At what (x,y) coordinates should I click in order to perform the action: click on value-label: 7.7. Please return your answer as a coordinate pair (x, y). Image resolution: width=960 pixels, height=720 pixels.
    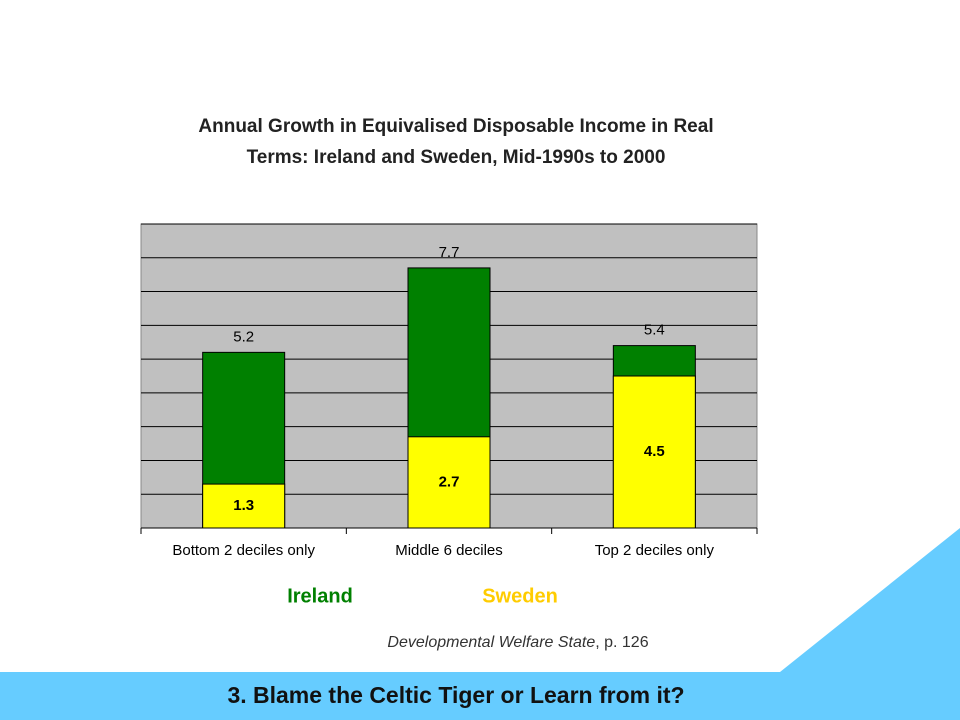
    Looking at the image, I should click on (449, 252).